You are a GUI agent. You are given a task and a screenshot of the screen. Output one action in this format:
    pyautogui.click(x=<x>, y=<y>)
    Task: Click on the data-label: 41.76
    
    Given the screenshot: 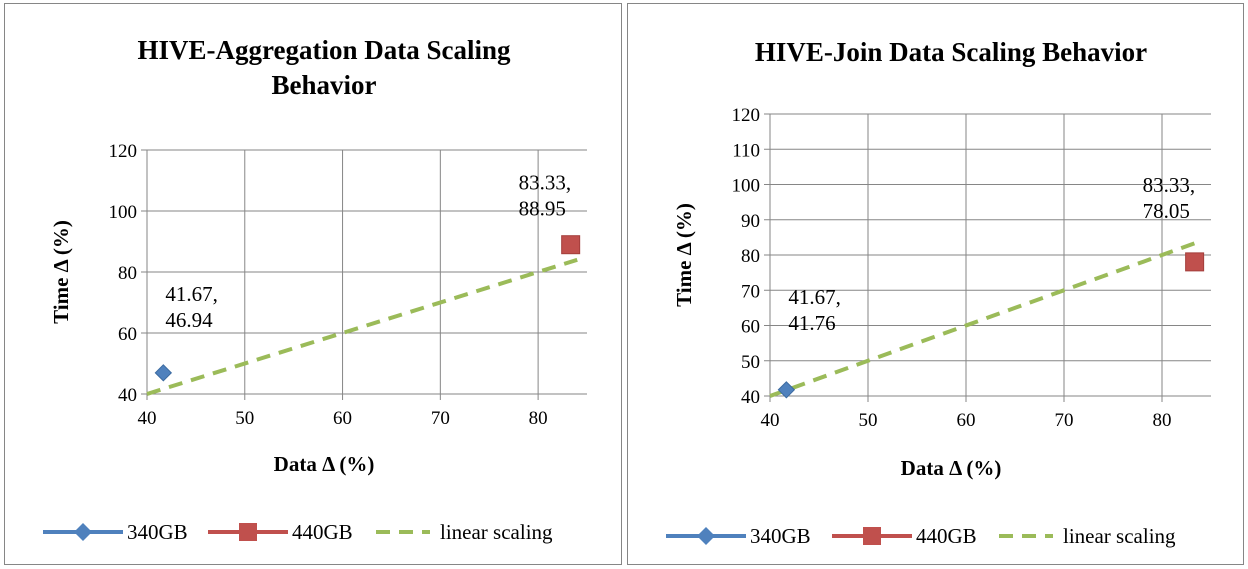 What is the action you would take?
    pyautogui.click(x=811, y=323)
    